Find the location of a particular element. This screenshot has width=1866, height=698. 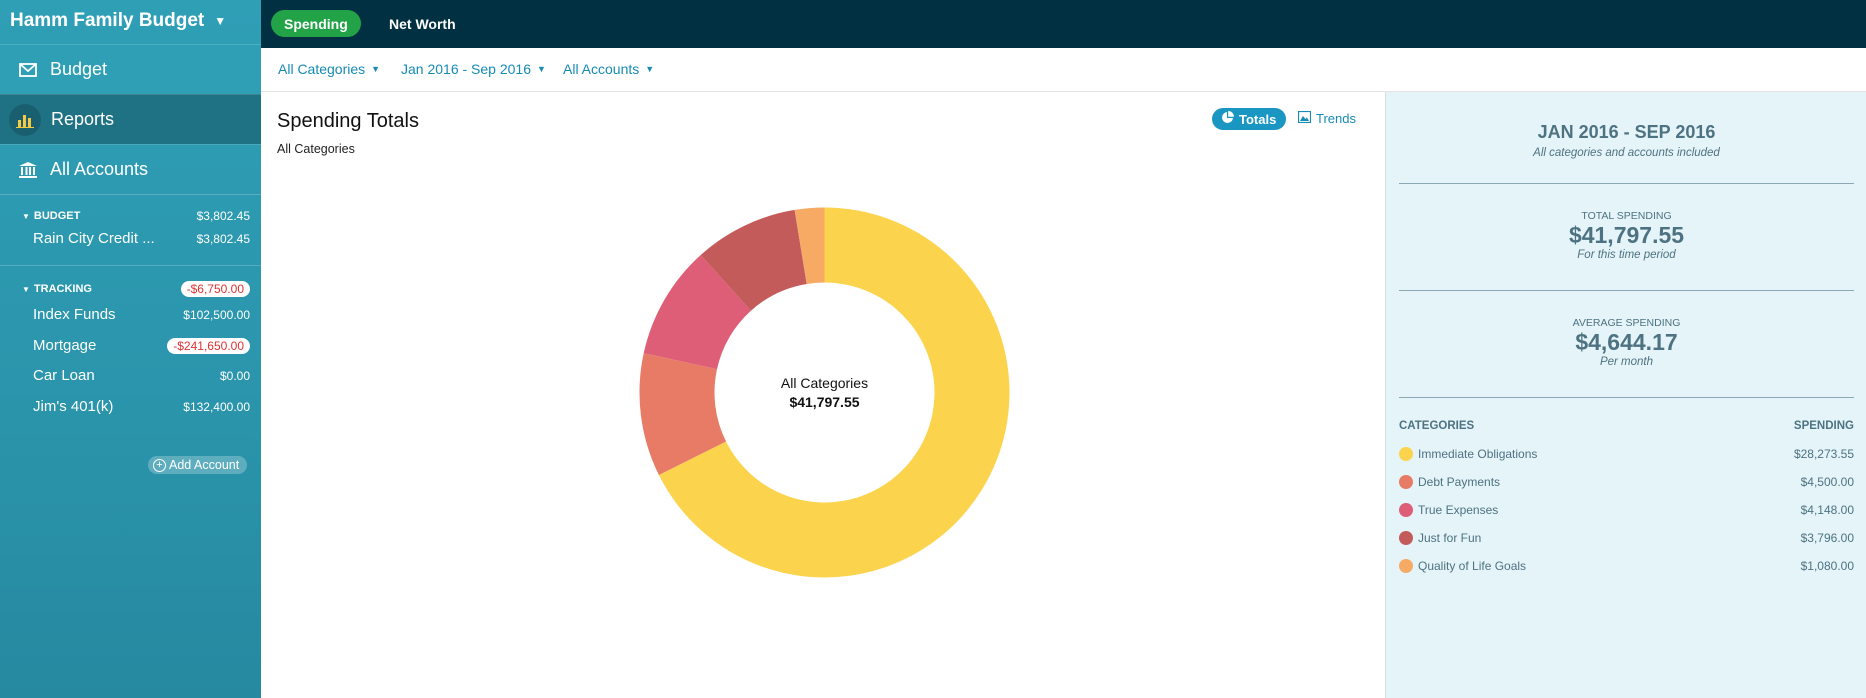

account-name: Mortgage is located at coordinates (65, 345).